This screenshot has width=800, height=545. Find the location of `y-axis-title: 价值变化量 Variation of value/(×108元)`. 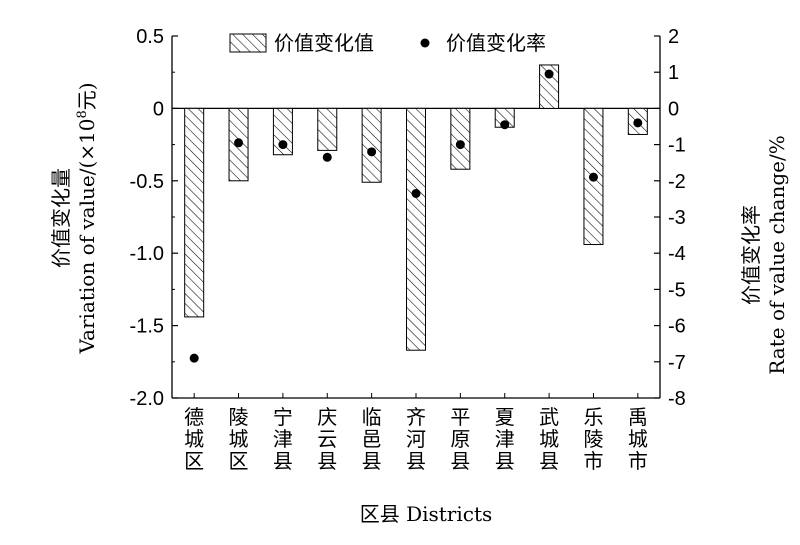

y-axis-title: 价值变化量 Variation of value/(×108元) is located at coordinates (74, 218).